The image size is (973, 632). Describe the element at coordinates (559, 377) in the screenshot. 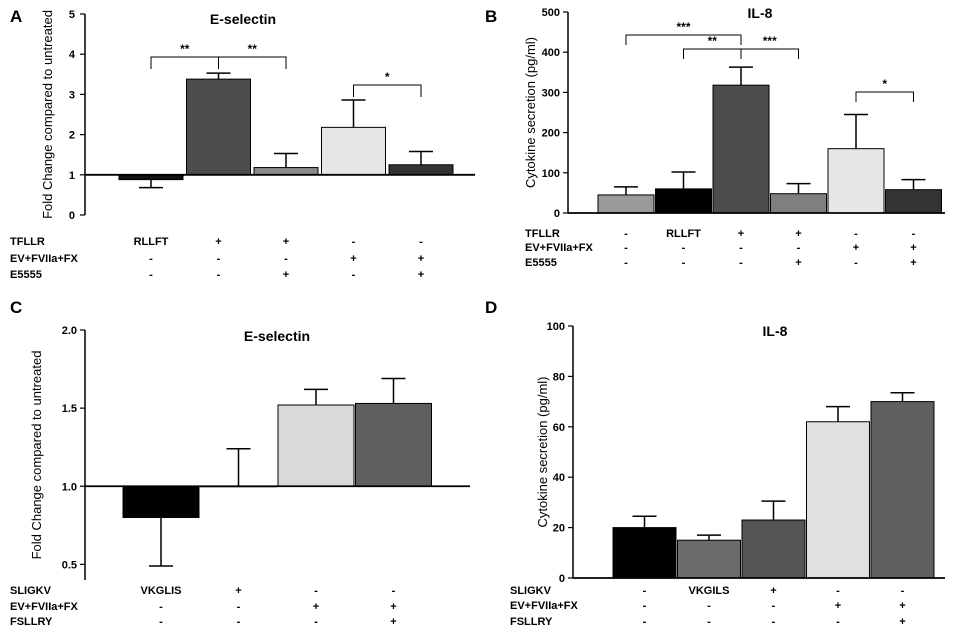

I see `y-tick-label: 80` at that location.